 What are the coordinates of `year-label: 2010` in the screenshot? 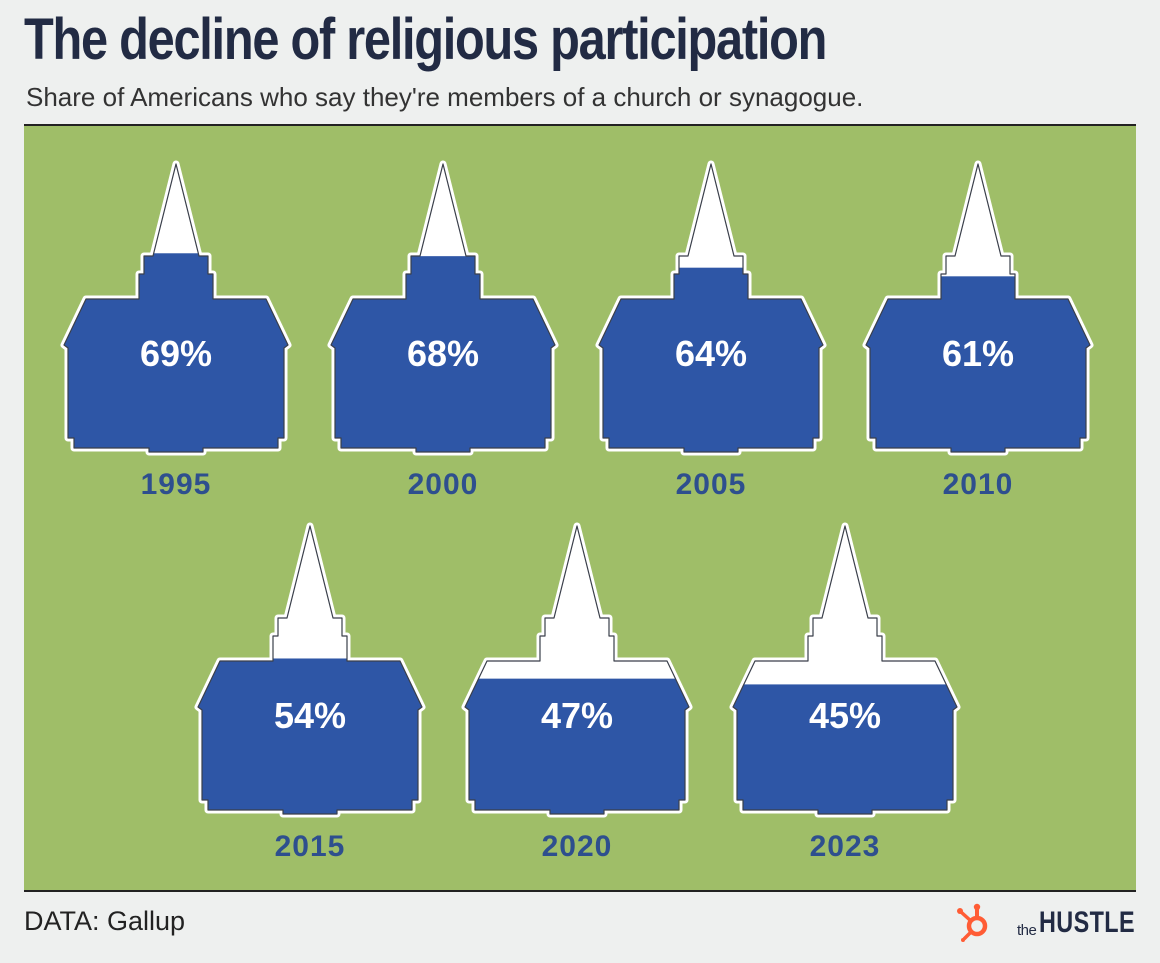 It's located at (978, 484).